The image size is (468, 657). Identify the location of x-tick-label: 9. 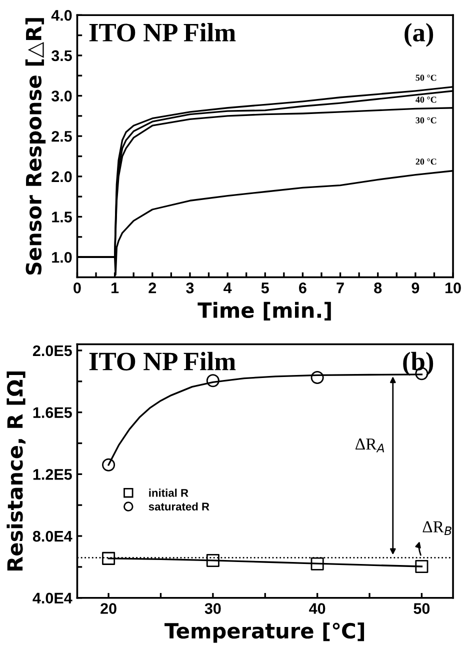
(416, 288).